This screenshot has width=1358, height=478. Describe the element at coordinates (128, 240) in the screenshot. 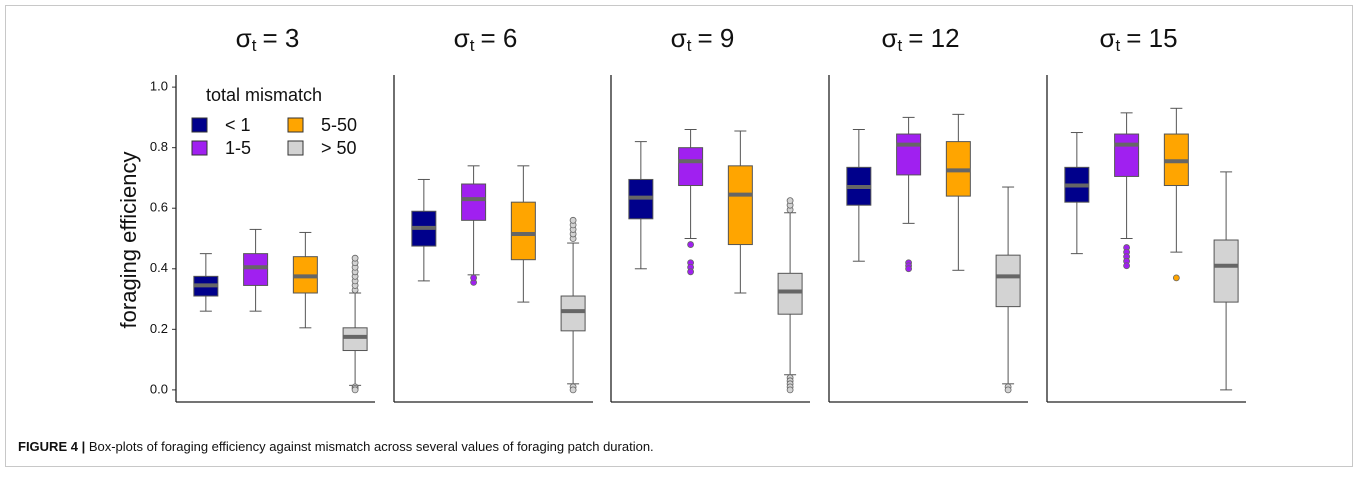

I see `y-axis-label: foraging efficiency` at that location.